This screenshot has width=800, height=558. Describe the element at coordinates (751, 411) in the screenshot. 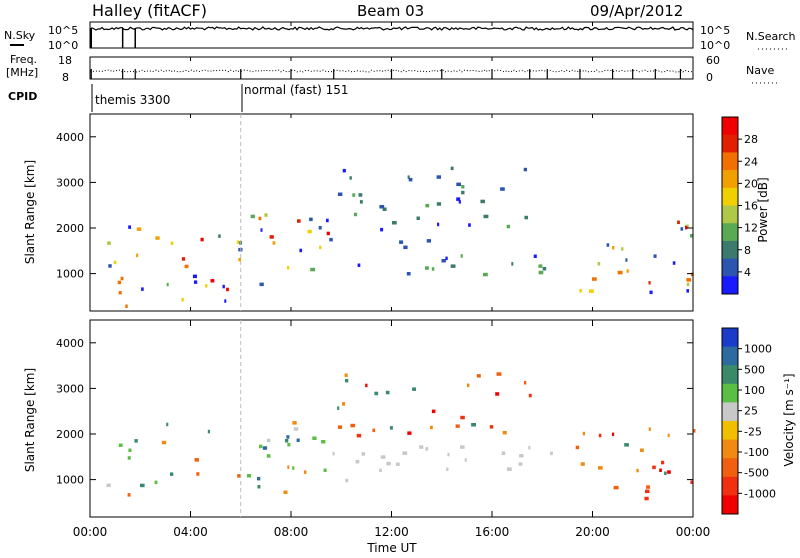

I see `colorbar-tick-label: 25` at that location.